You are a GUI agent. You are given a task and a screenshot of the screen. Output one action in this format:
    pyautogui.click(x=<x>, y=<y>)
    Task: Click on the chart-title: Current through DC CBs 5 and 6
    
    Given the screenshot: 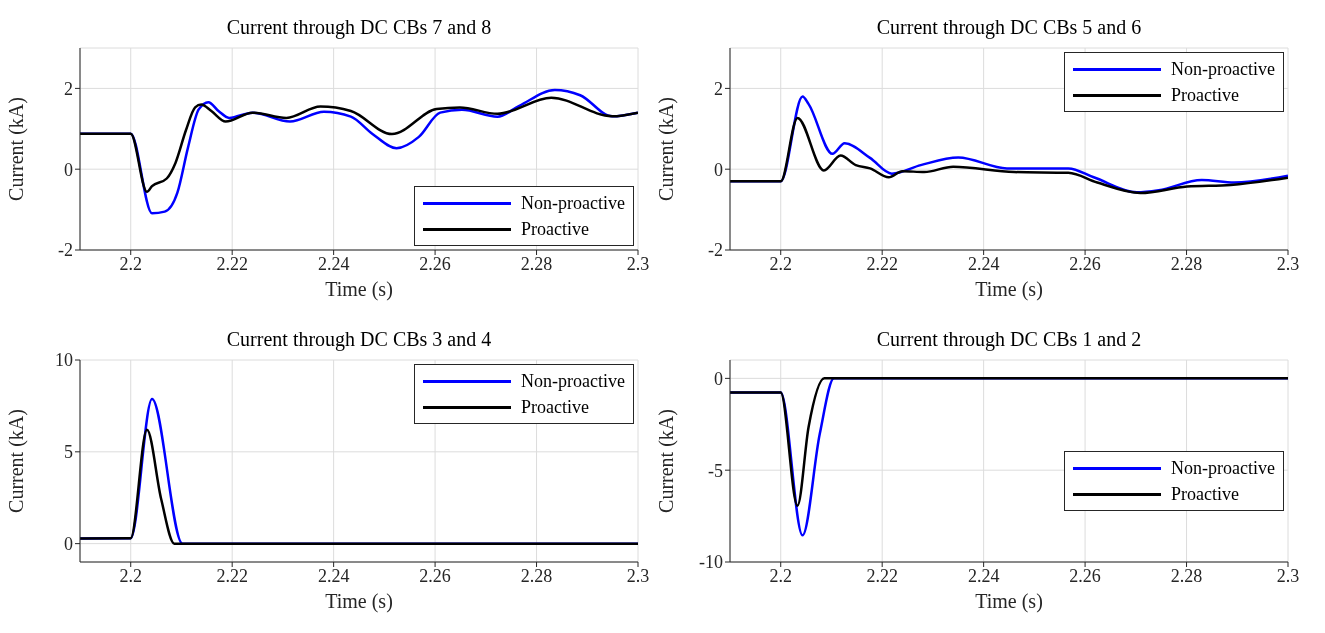 What is the action you would take?
    pyautogui.click(x=1009, y=27)
    